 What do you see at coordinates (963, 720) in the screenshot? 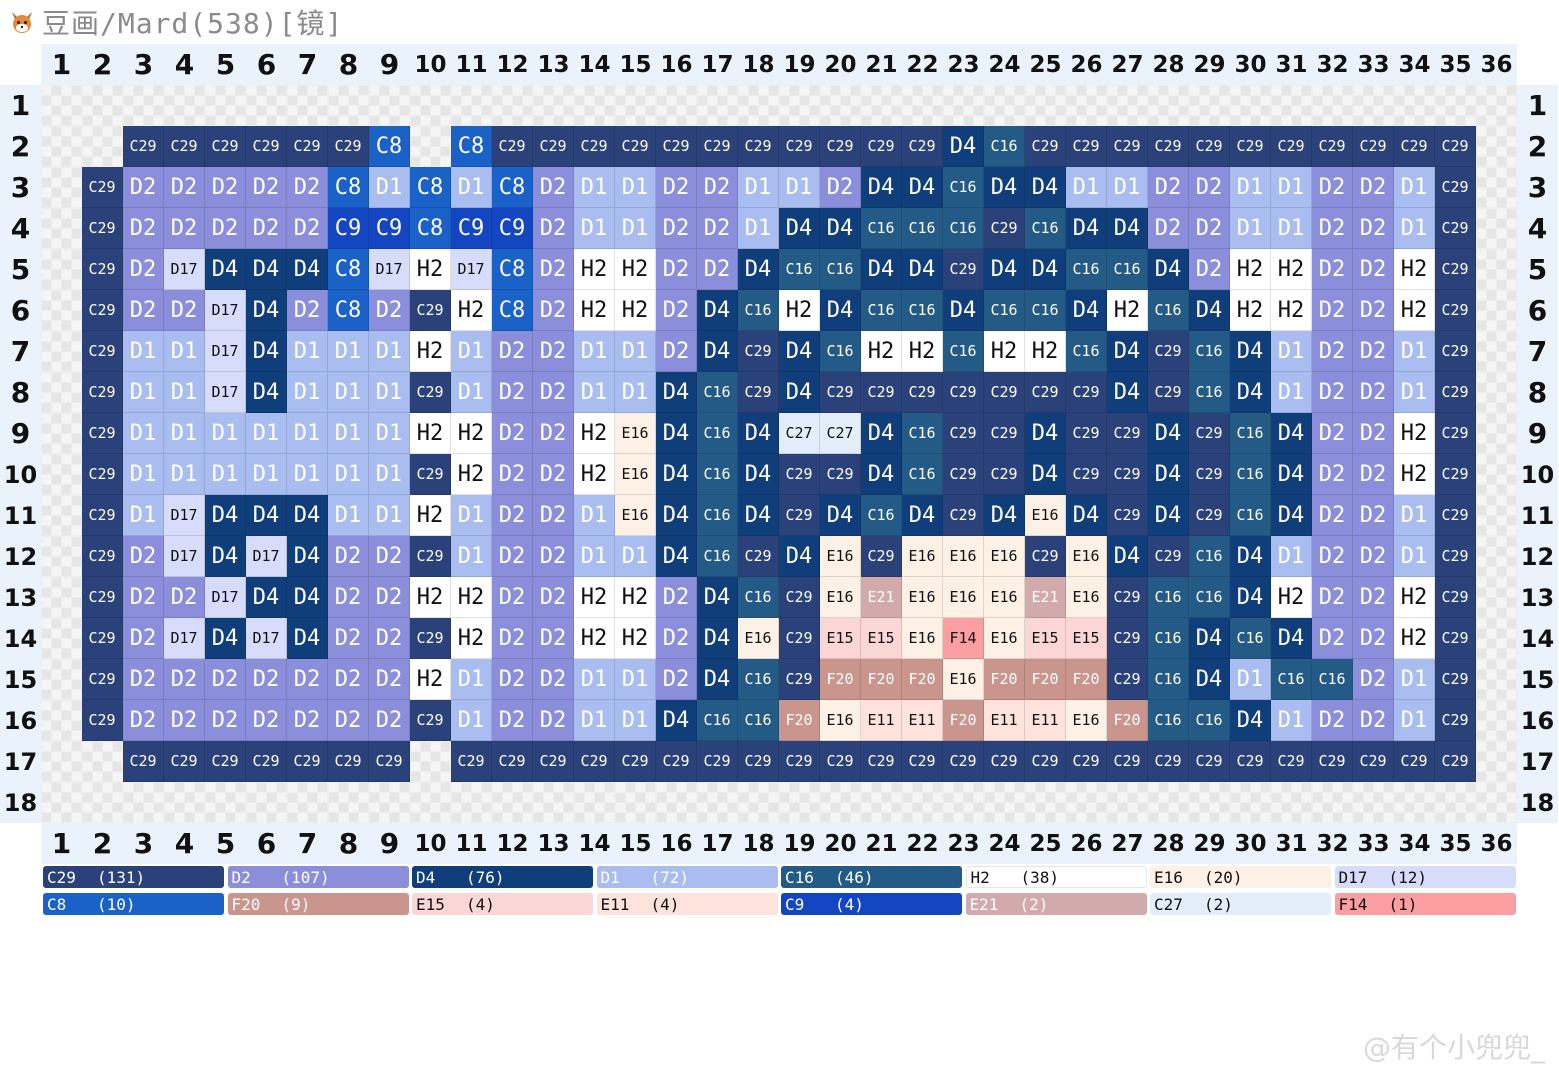
I see `bead-cell: F20` at bounding box center [963, 720].